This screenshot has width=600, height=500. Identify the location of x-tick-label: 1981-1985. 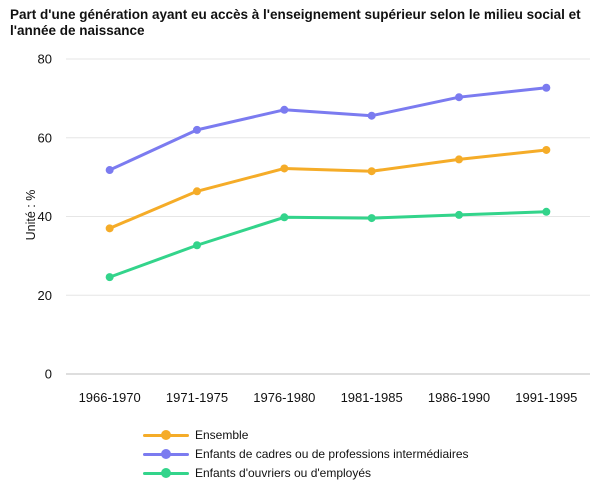
(372, 397).